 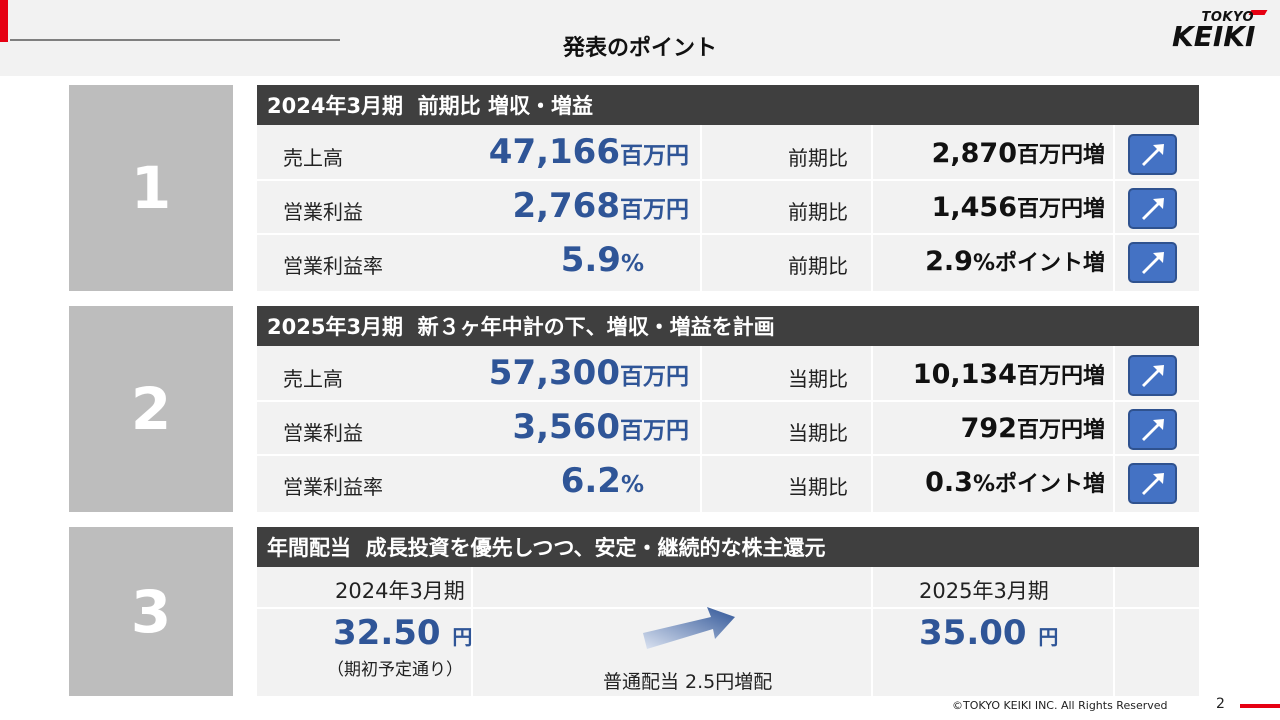 What do you see at coordinates (1008, 374) in the screenshot?
I see `metric-delta: 10,134百万円増` at bounding box center [1008, 374].